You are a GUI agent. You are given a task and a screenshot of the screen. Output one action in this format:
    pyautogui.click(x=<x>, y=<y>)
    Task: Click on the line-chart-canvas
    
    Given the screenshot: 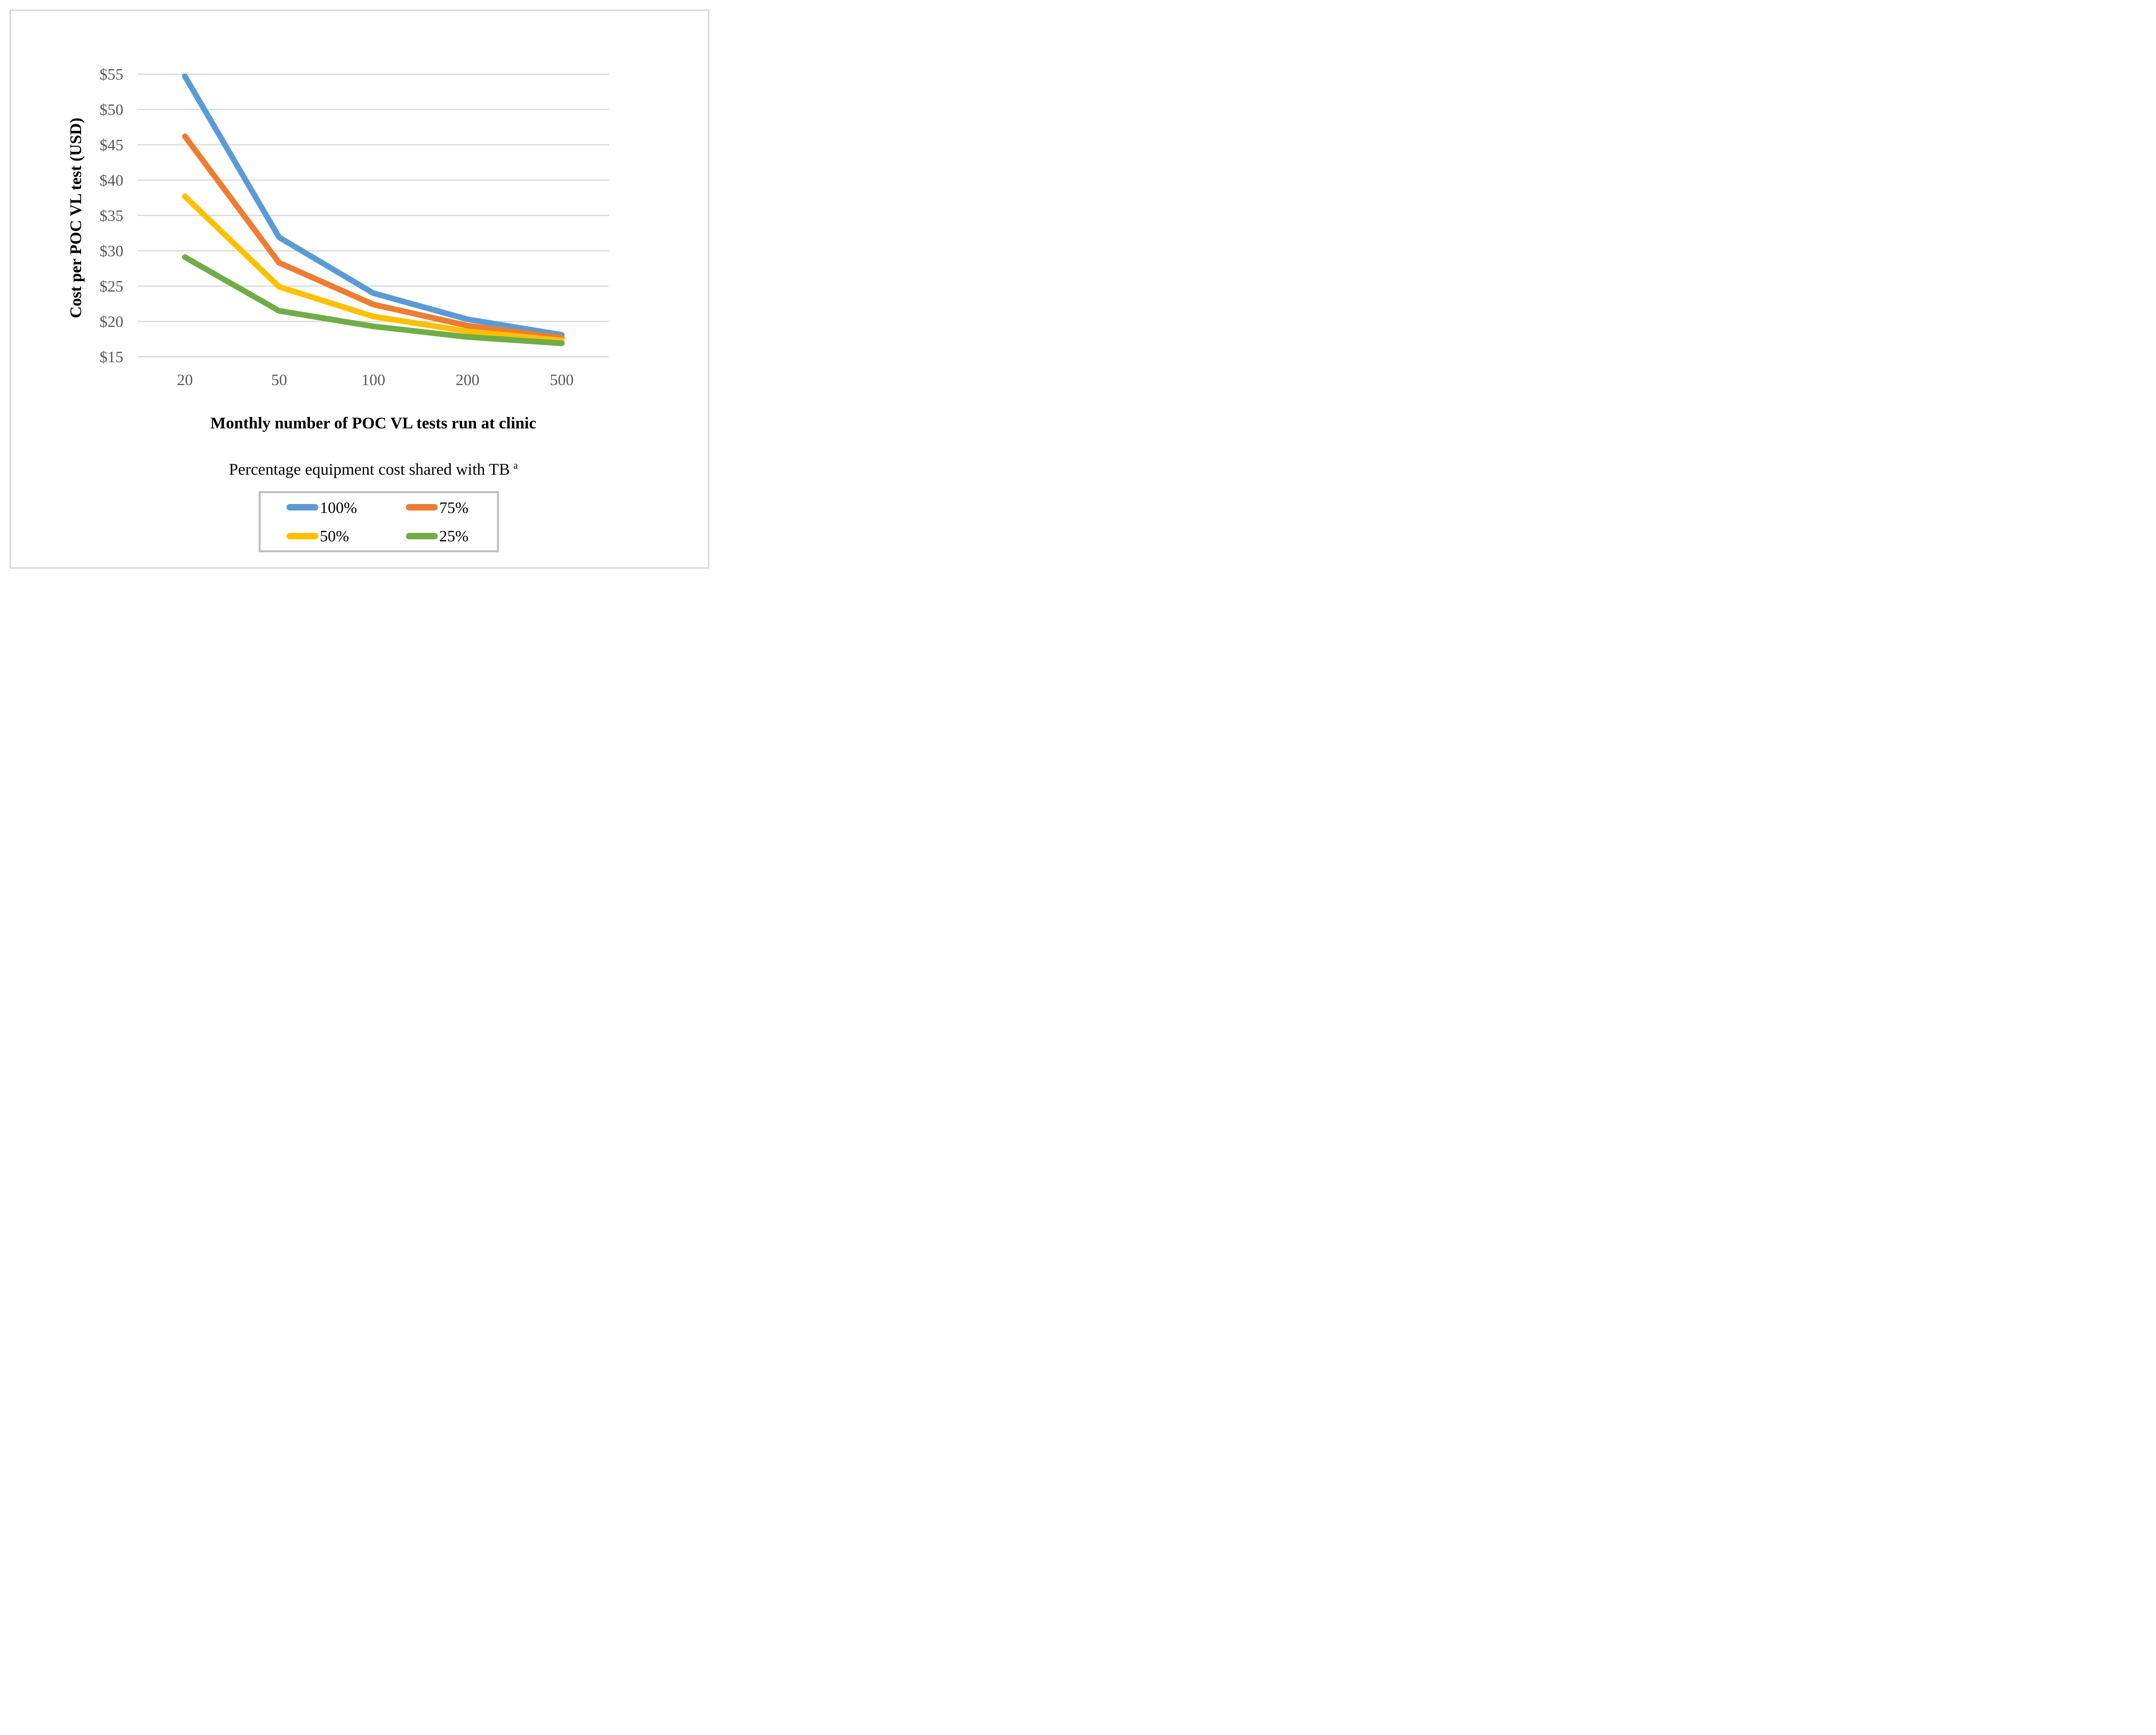 What is the action you would take?
    pyautogui.click(x=373, y=215)
    